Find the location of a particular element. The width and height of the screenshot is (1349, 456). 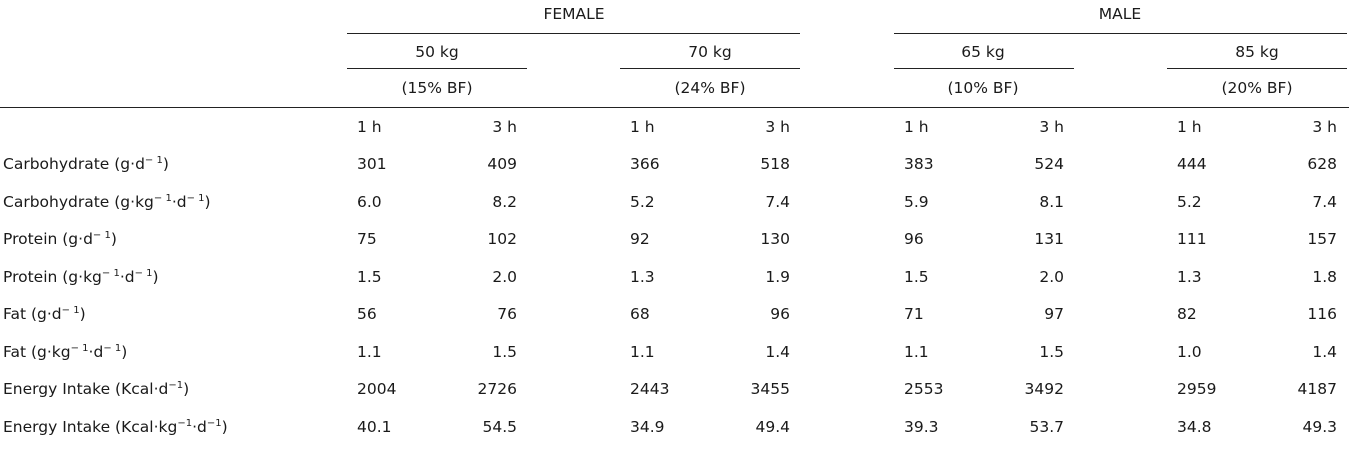

row-label-base: Protein (g·kg is located at coordinates (52, 276).